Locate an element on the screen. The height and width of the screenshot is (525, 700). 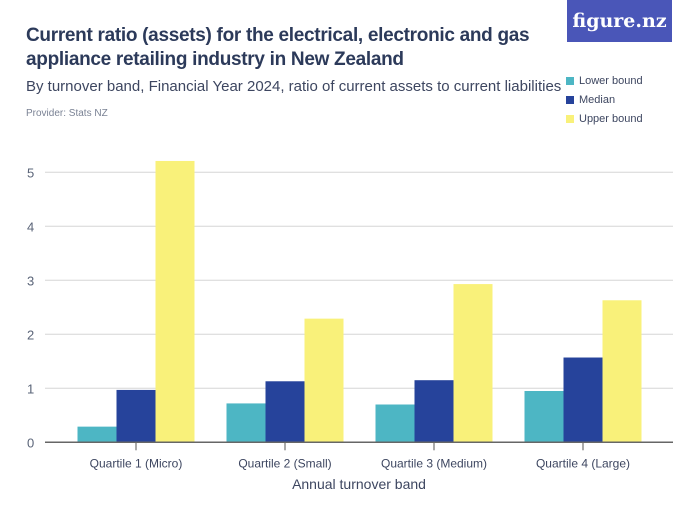
x-tick-label: Quartile 1 (Micro) is located at coordinates (136, 463).